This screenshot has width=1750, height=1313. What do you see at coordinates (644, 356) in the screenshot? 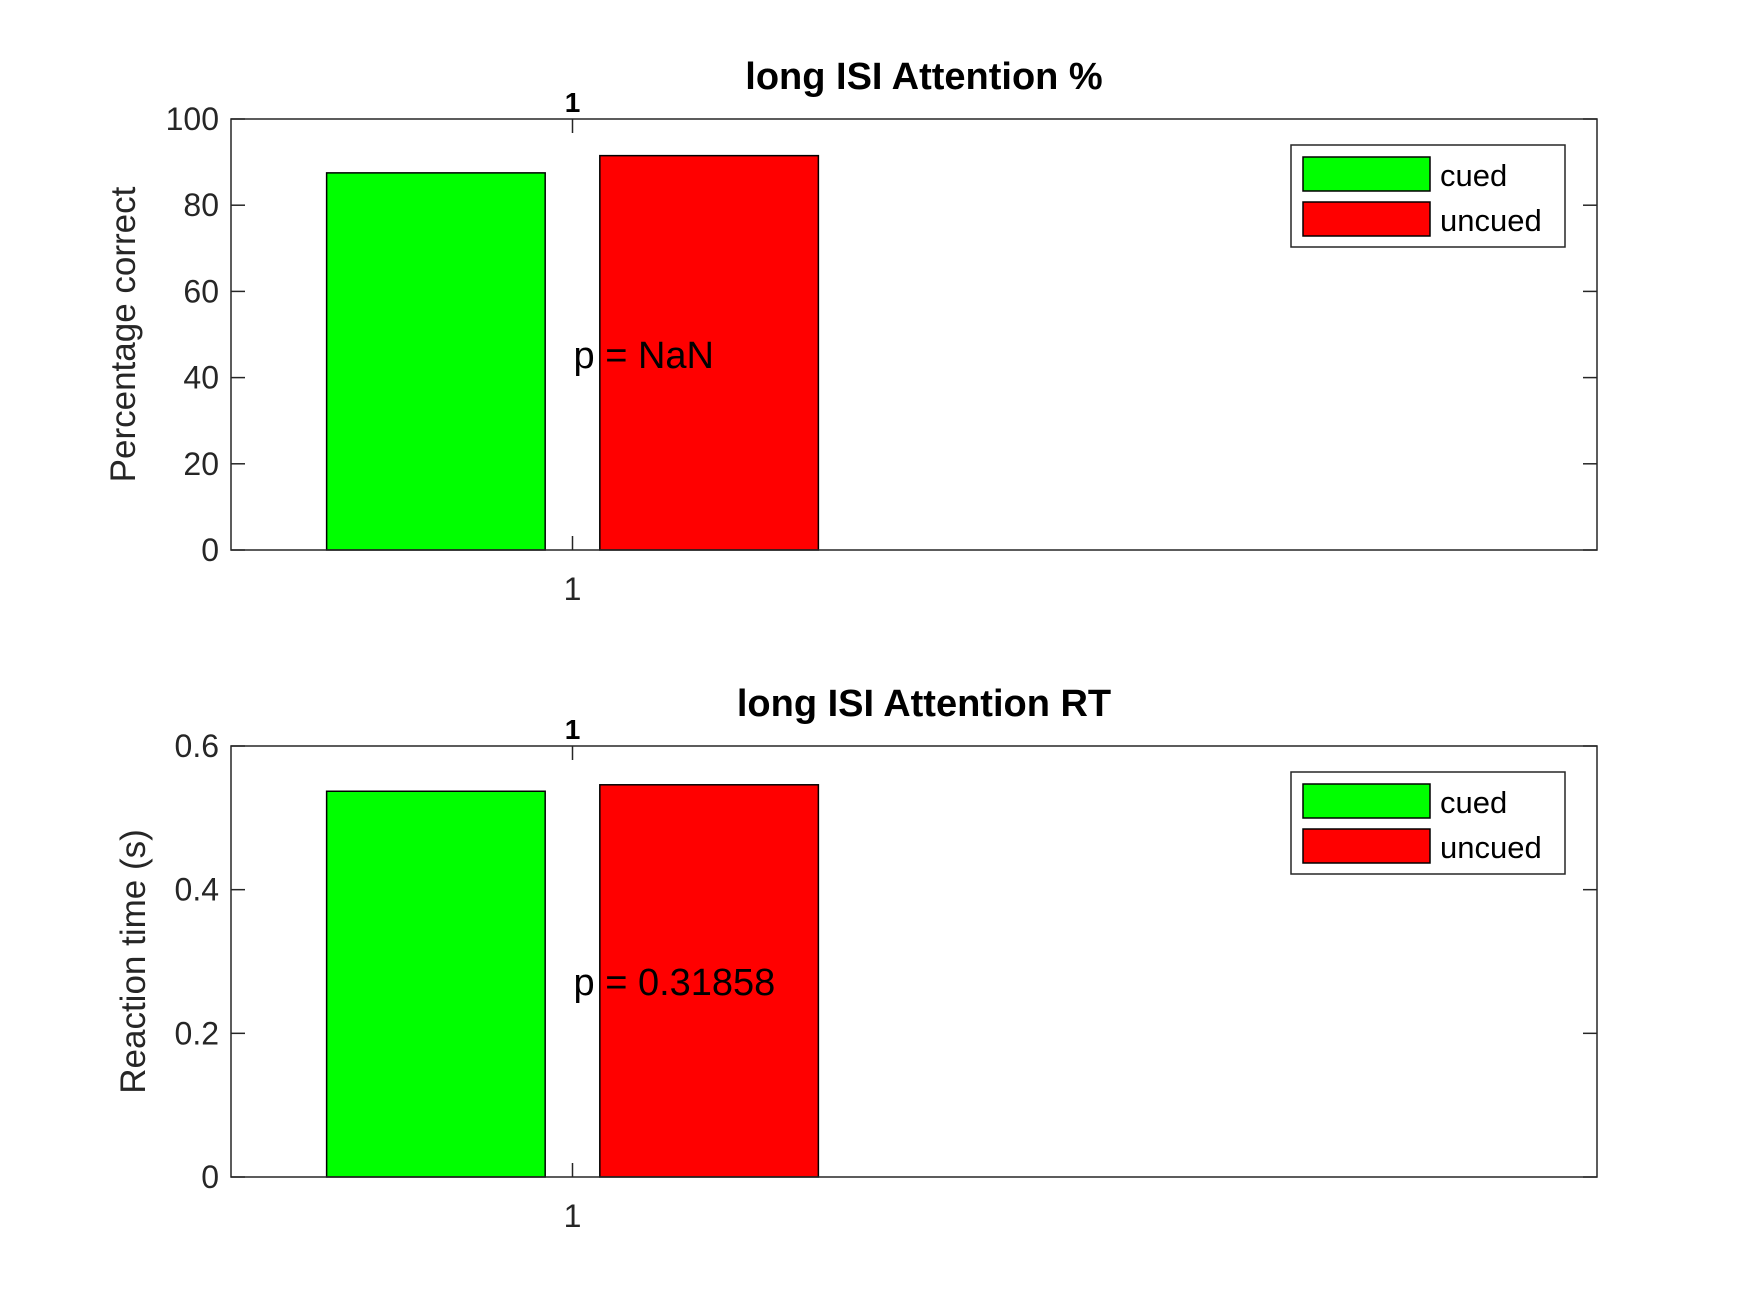
I see `p-value-annotation: p = NaN` at bounding box center [644, 356].